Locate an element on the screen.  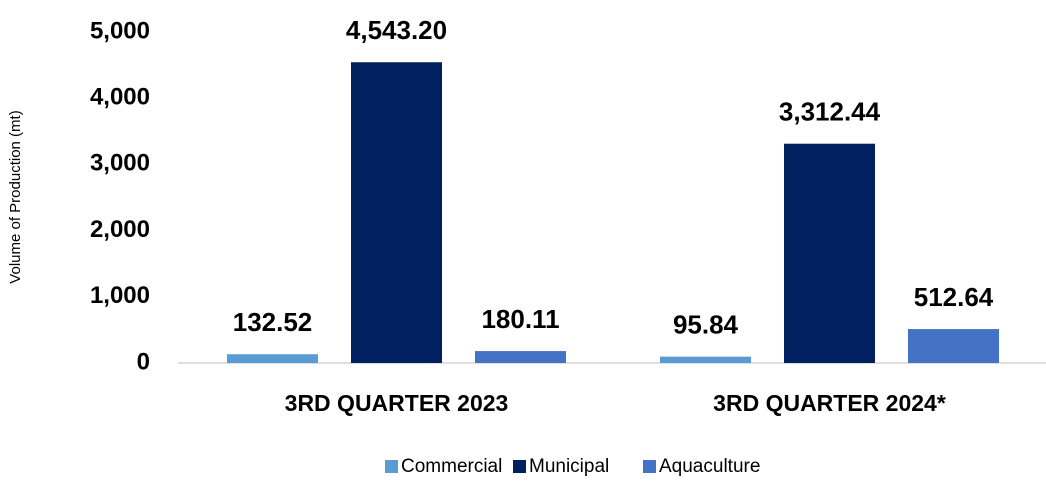
value-label: 512.64 is located at coordinates (954, 297).